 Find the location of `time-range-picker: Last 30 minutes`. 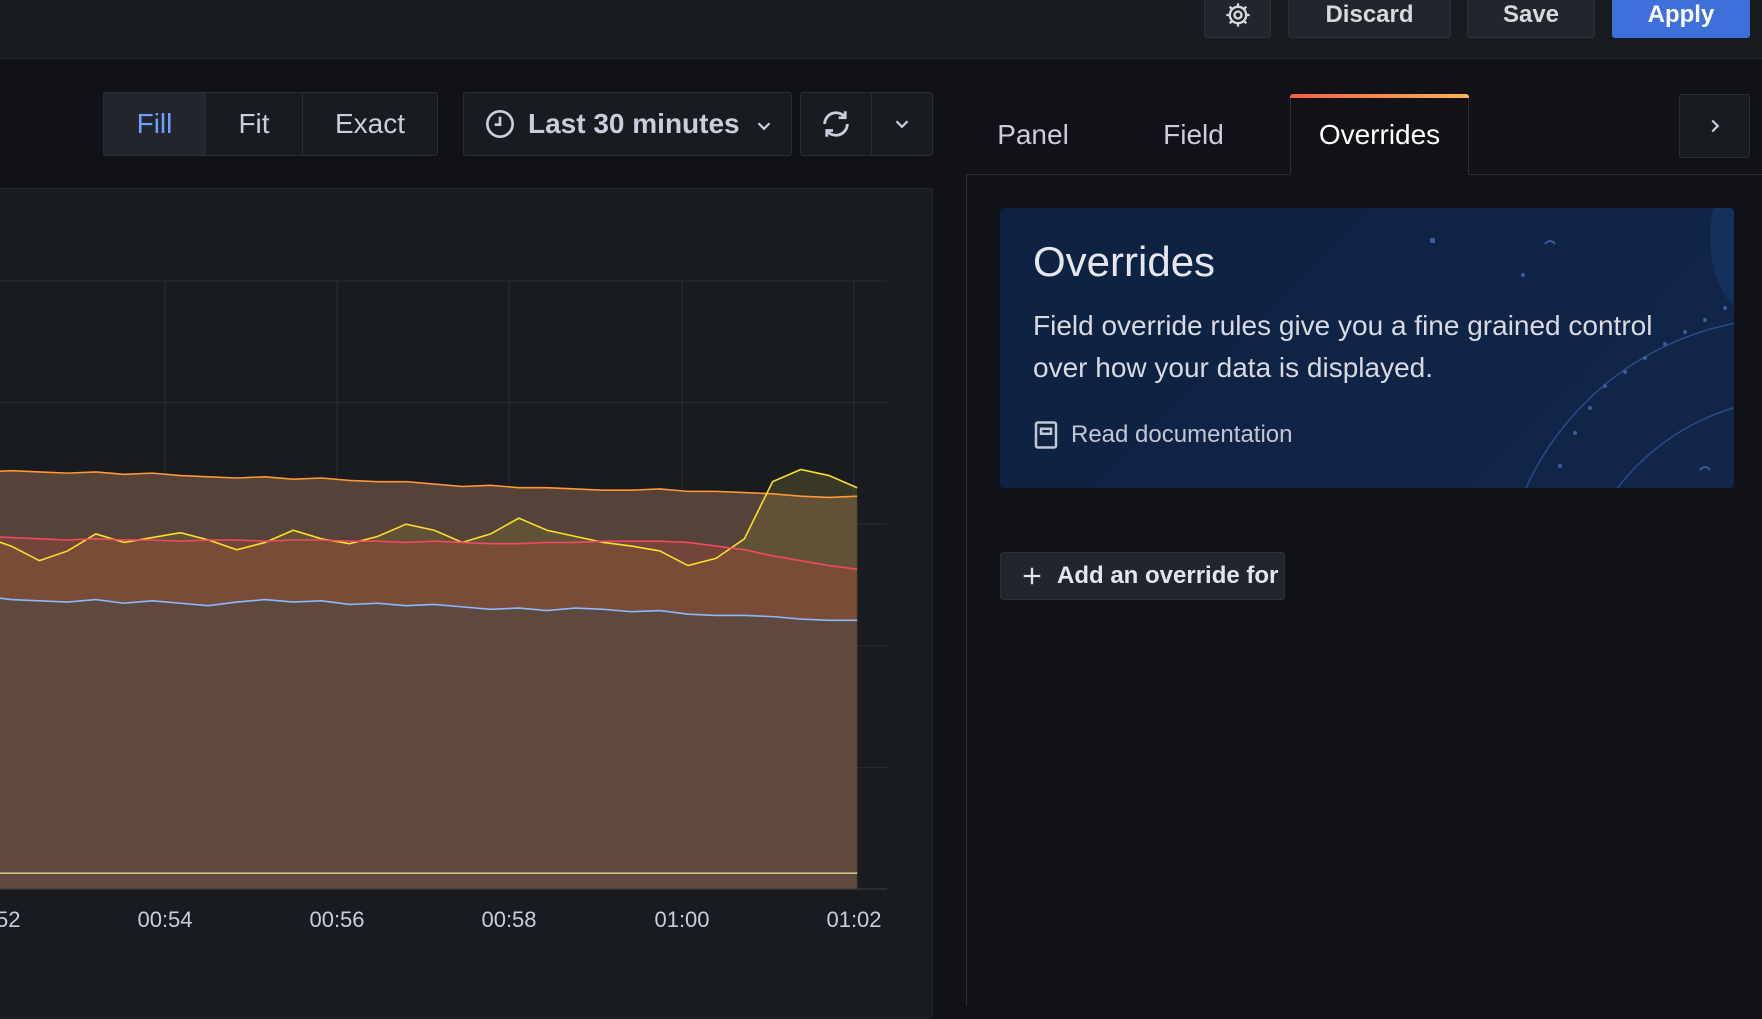

time-range-picker: Last 30 minutes is located at coordinates (627, 124).